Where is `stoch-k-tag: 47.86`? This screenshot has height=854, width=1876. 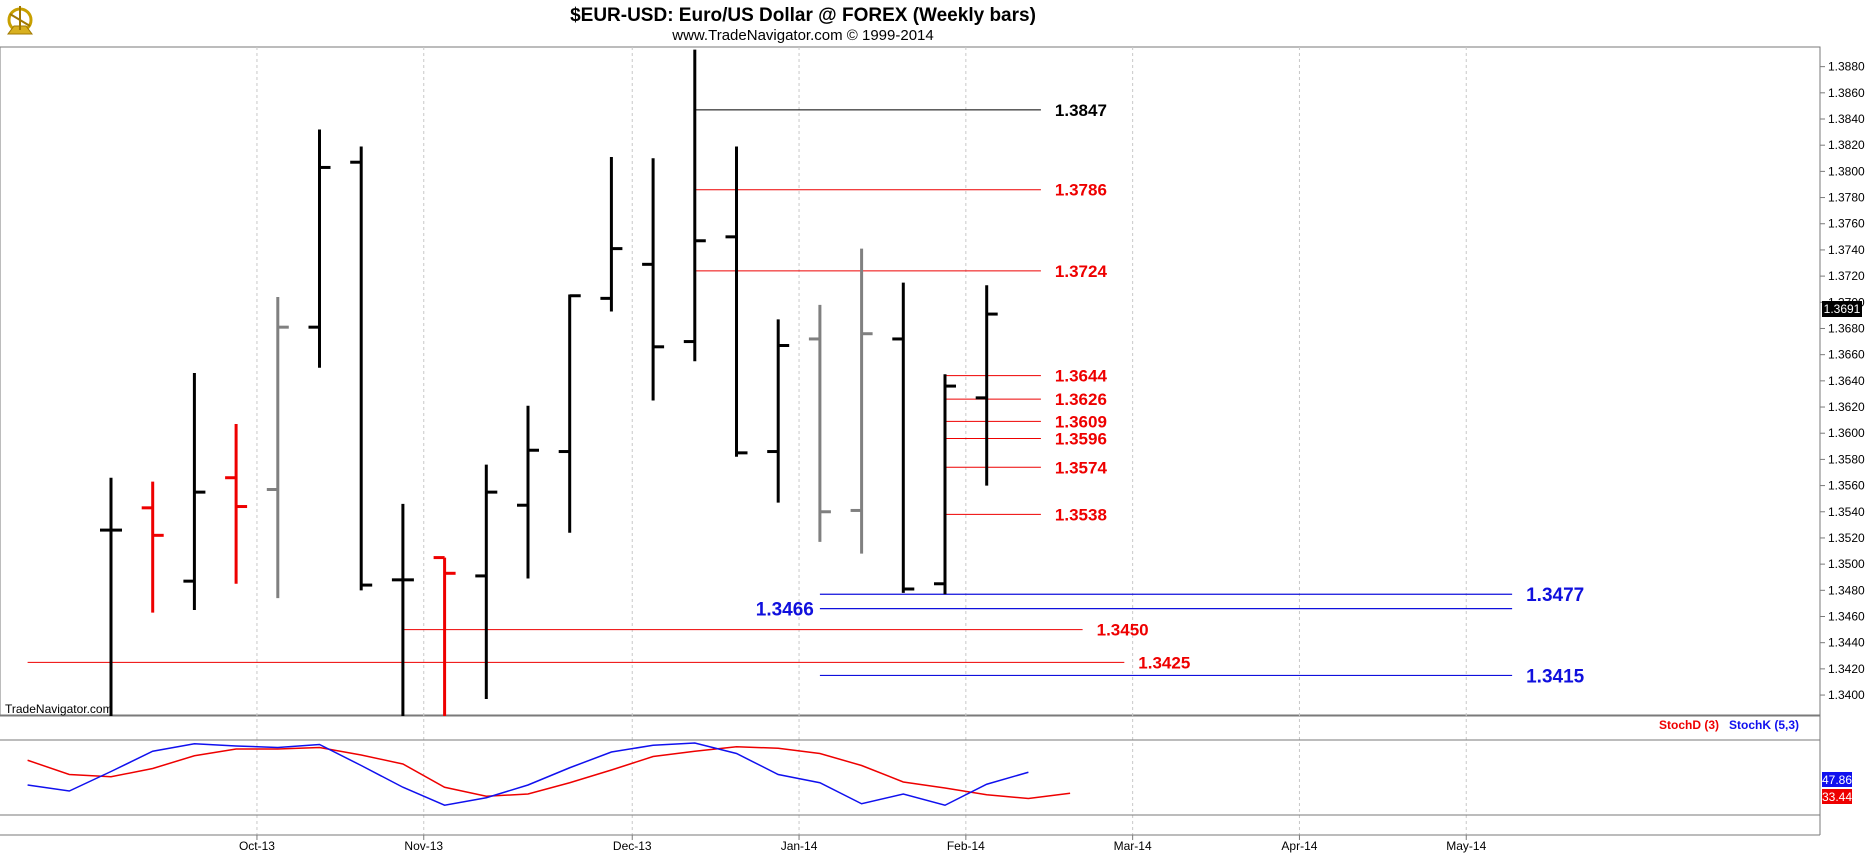 stoch-k-tag: 47.86 is located at coordinates (1837, 779).